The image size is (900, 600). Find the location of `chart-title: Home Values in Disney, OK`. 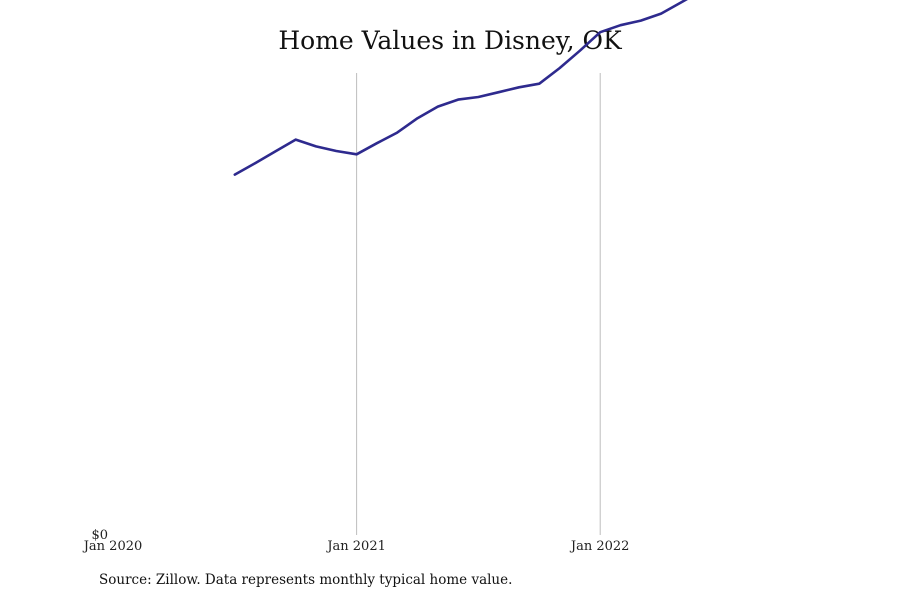

chart-title: Home Values in Disney, OK is located at coordinates (450, 40).